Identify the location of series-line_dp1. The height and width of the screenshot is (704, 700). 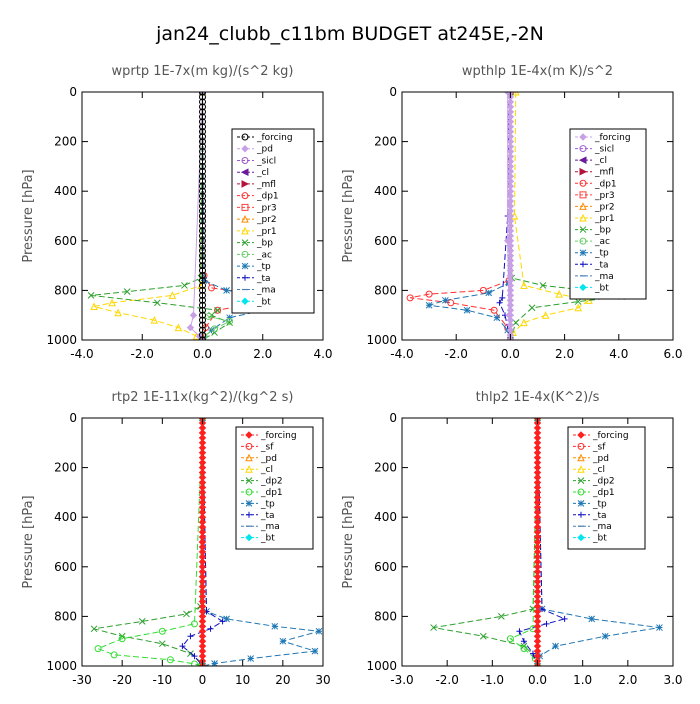
(149, 542).